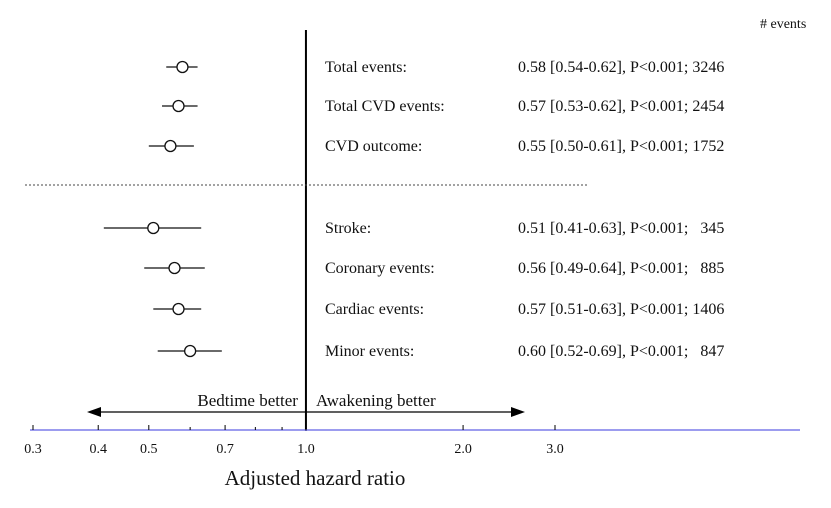  I want to click on bedtime-better-label: Bedtime better, so click(247, 400).